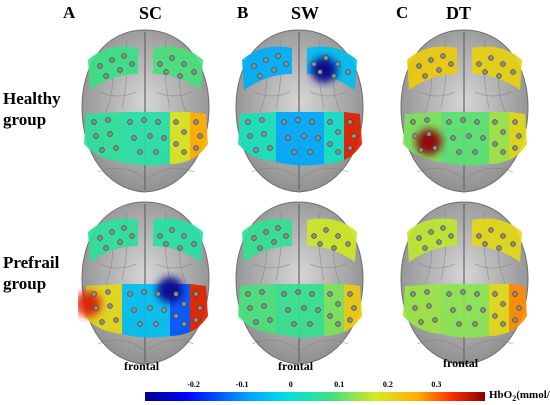 The height and width of the screenshot is (405, 550). I want to click on colorbar-tick: 0, so click(290, 384).